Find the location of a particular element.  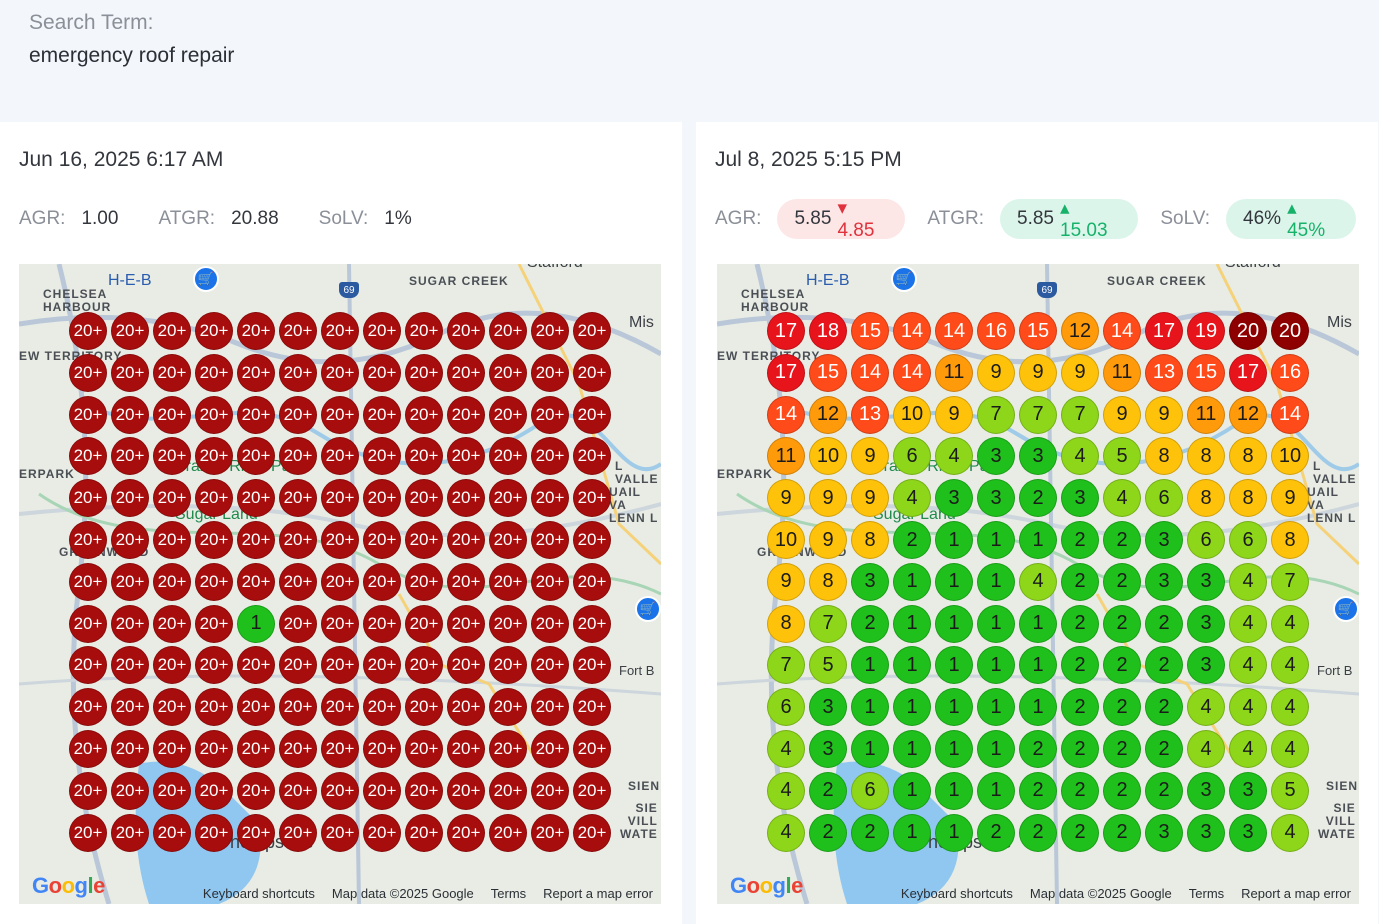

rank-pin: 7 is located at coordinates (828, 623).